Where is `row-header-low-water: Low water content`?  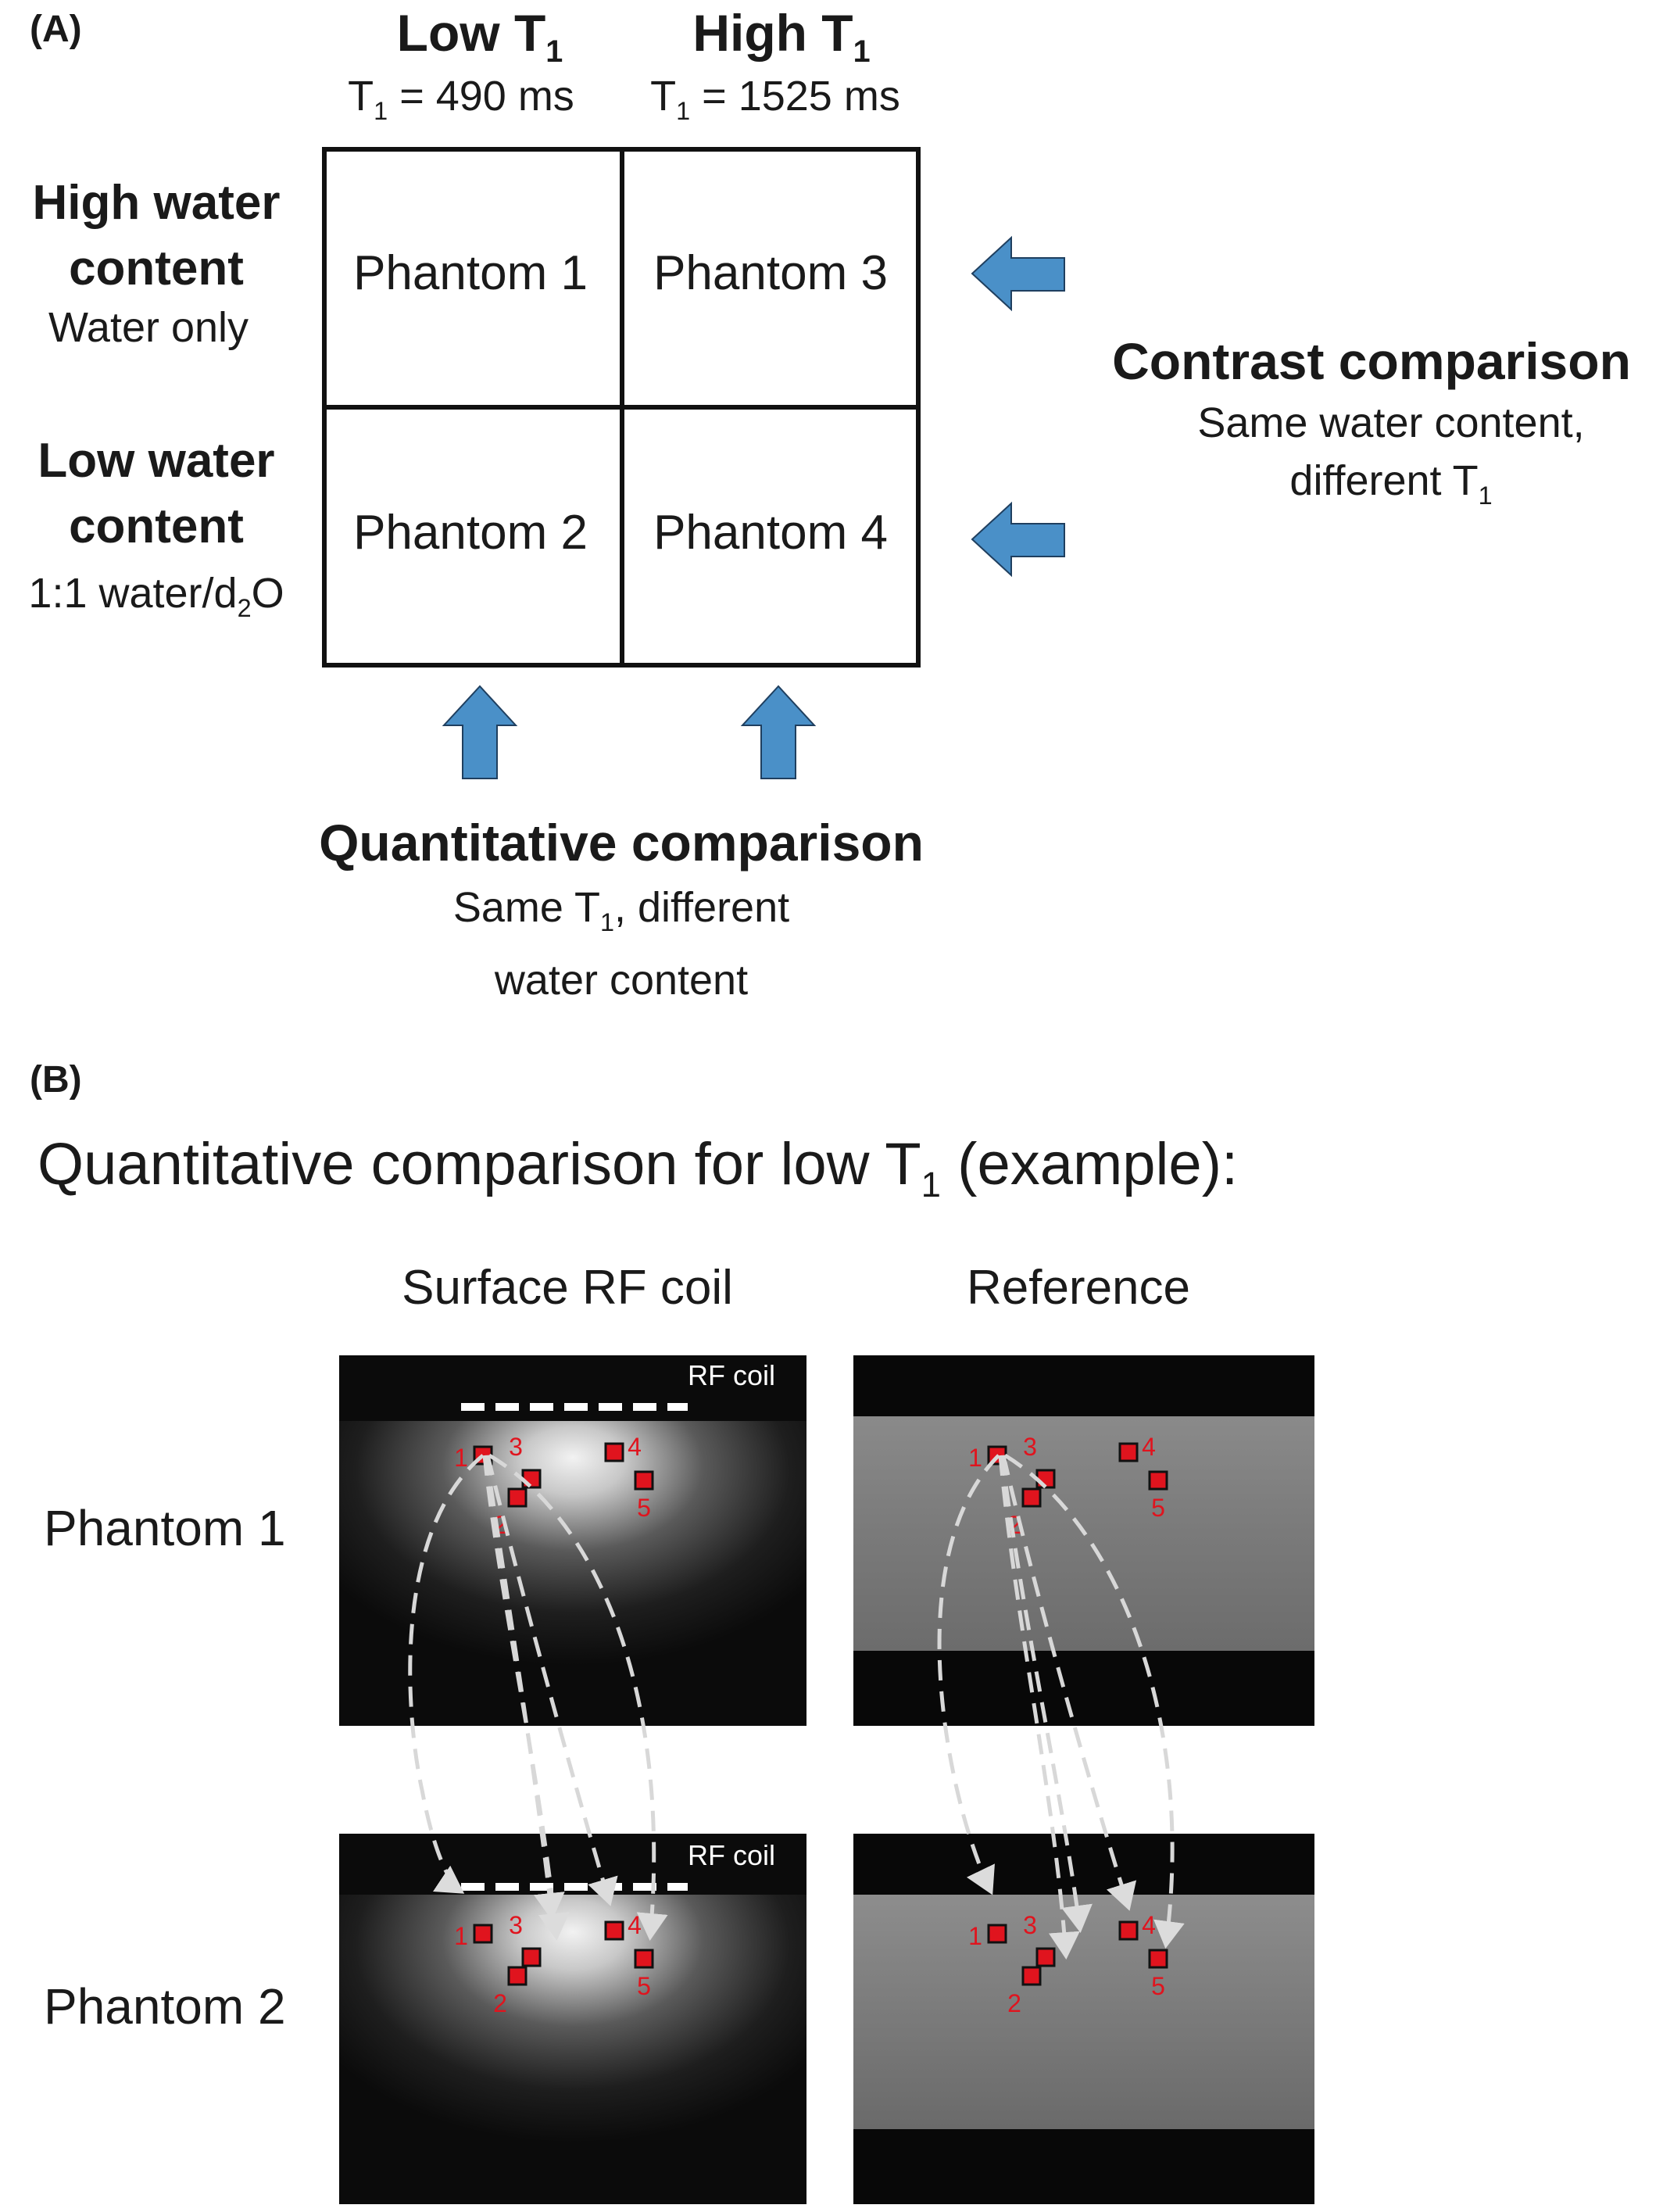
row-header-low-water: Low water content is located at coordinates (156, 493).